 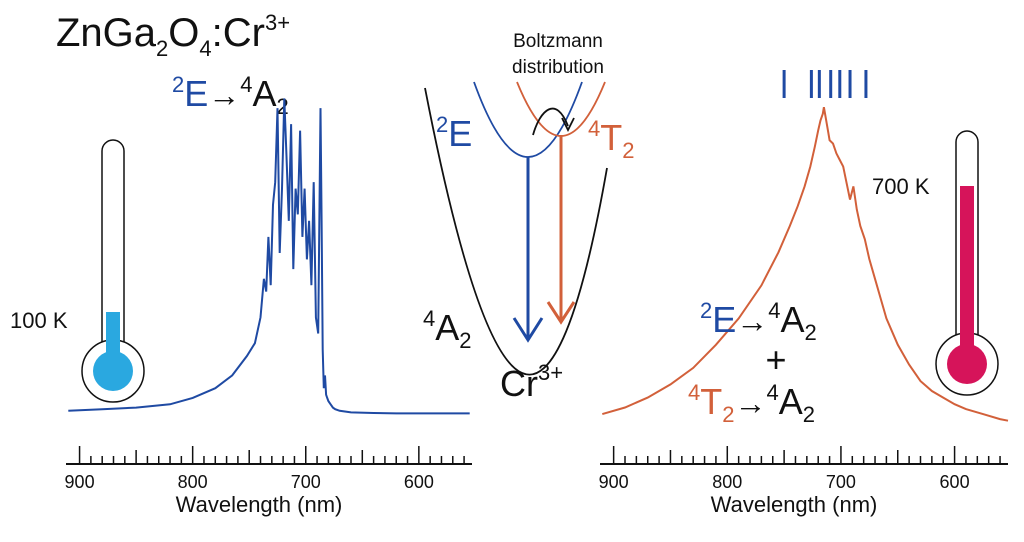 I want to click on diagram-cr3-label: Cr3+, so click(x=531, y=382).